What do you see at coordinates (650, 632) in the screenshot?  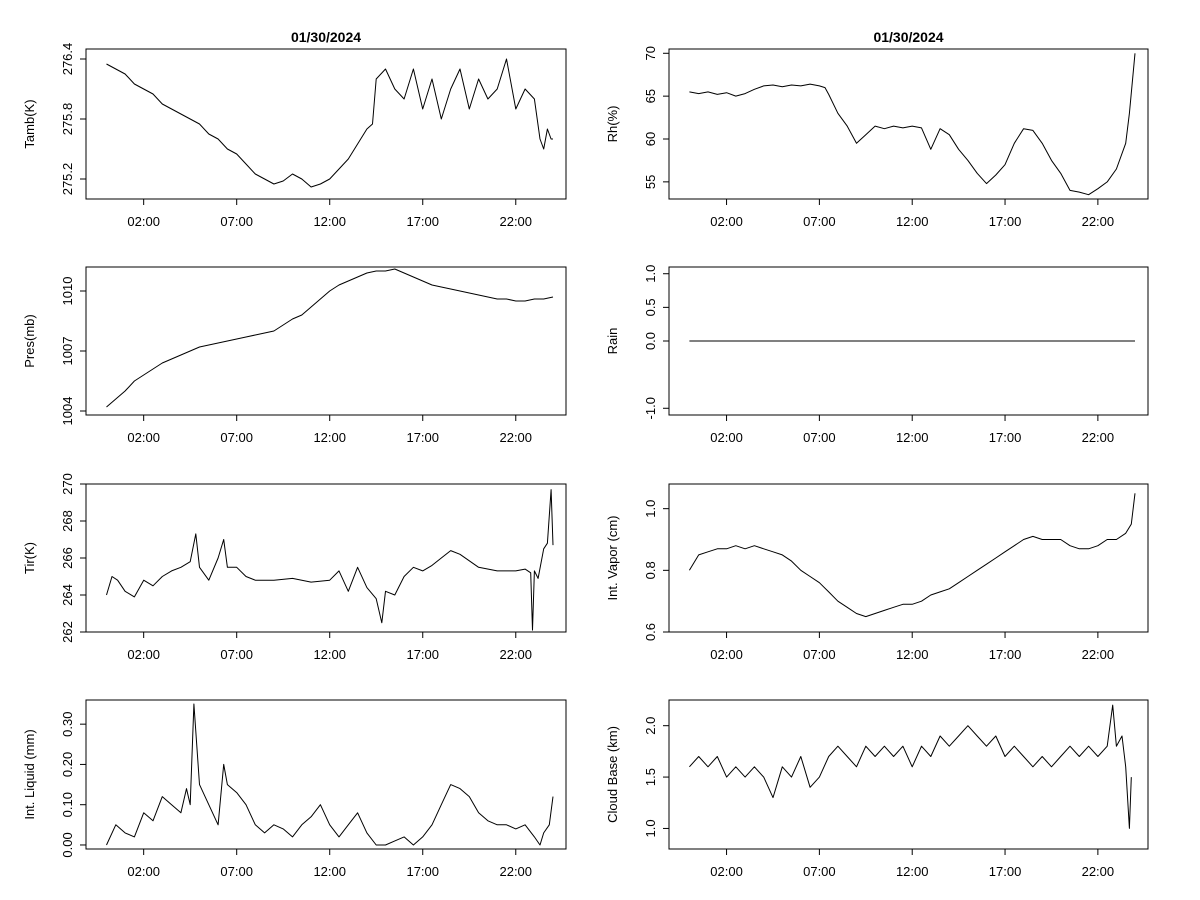 I see `y-tick-label: 0.6` at bounding box center [650, 632].